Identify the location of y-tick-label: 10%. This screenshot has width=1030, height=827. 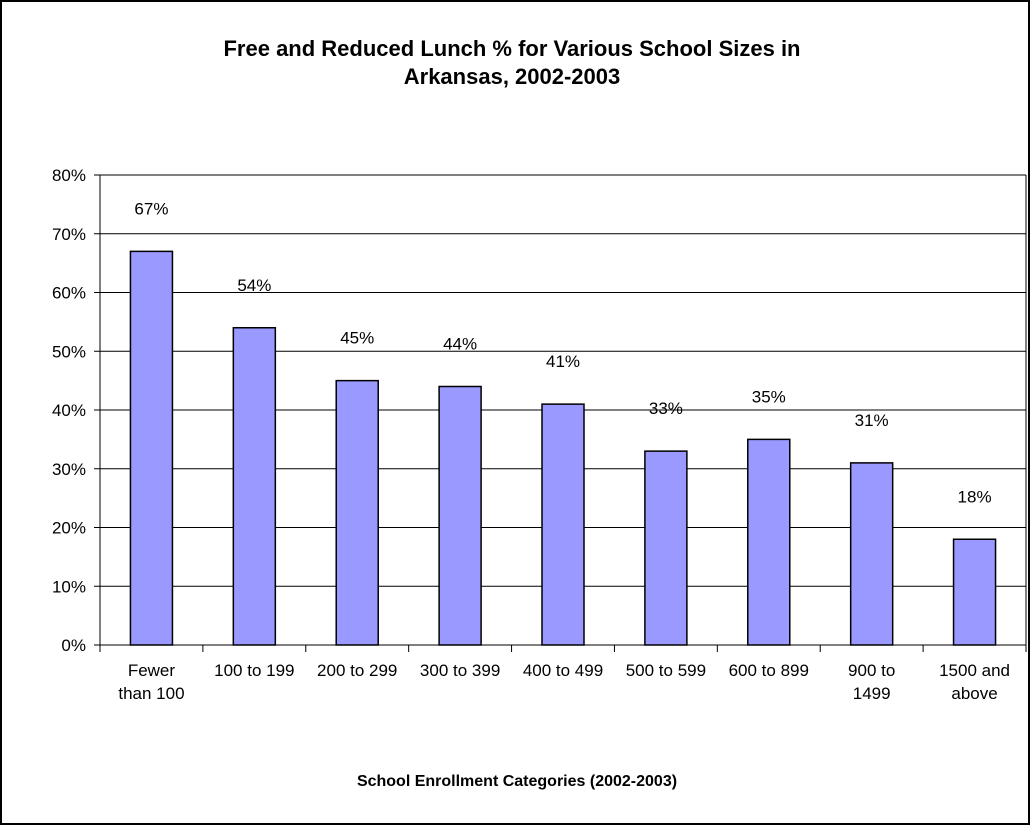
(69, 586).